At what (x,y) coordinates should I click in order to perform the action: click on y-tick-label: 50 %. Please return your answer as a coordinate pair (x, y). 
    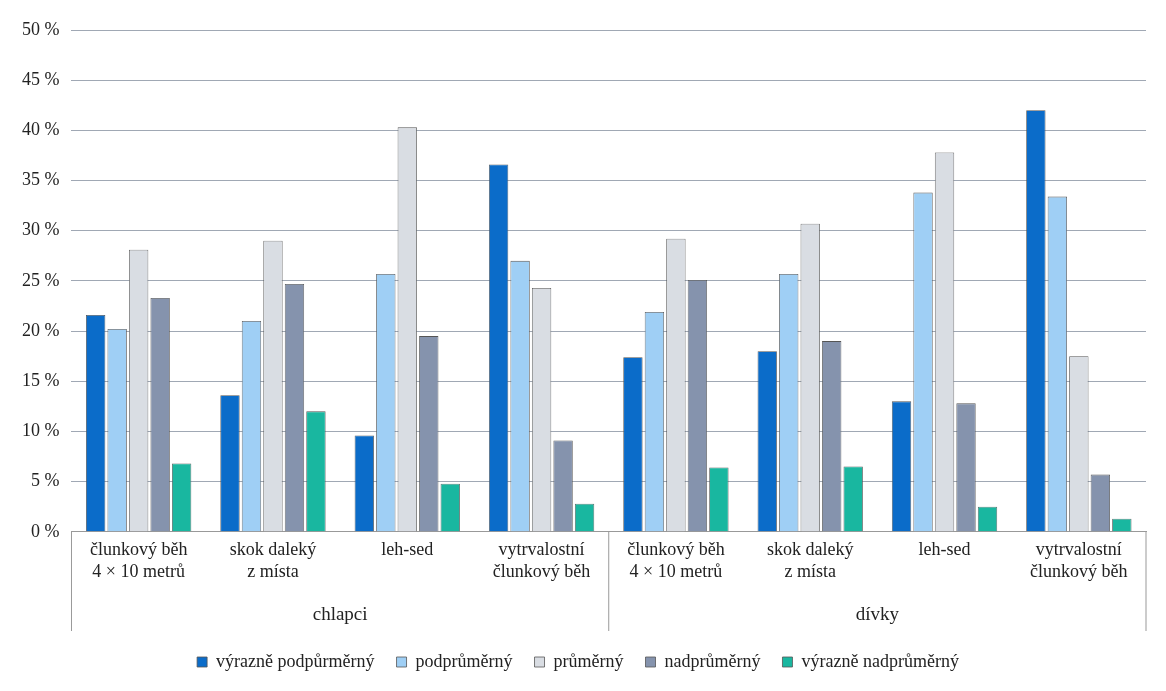
    Looking at the image, I should click on (40, 28).